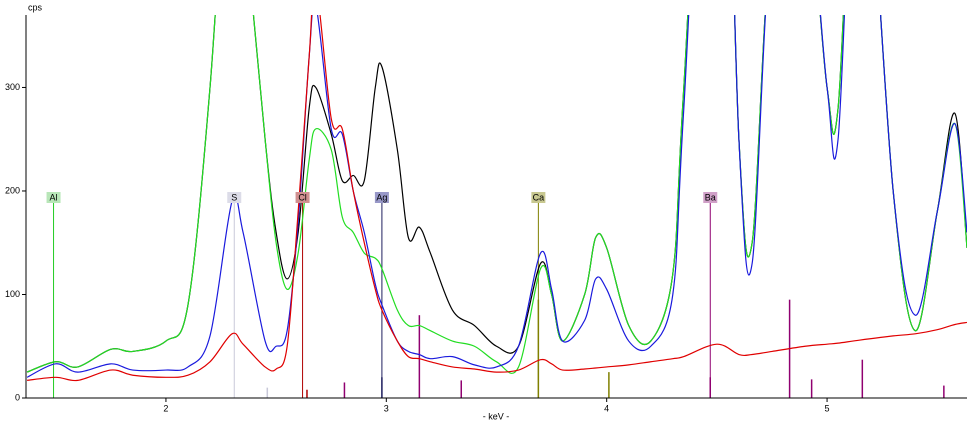 The height and width of the screenshot is (425, 975). I want to click on element-label: Ba, so click(710, 197).